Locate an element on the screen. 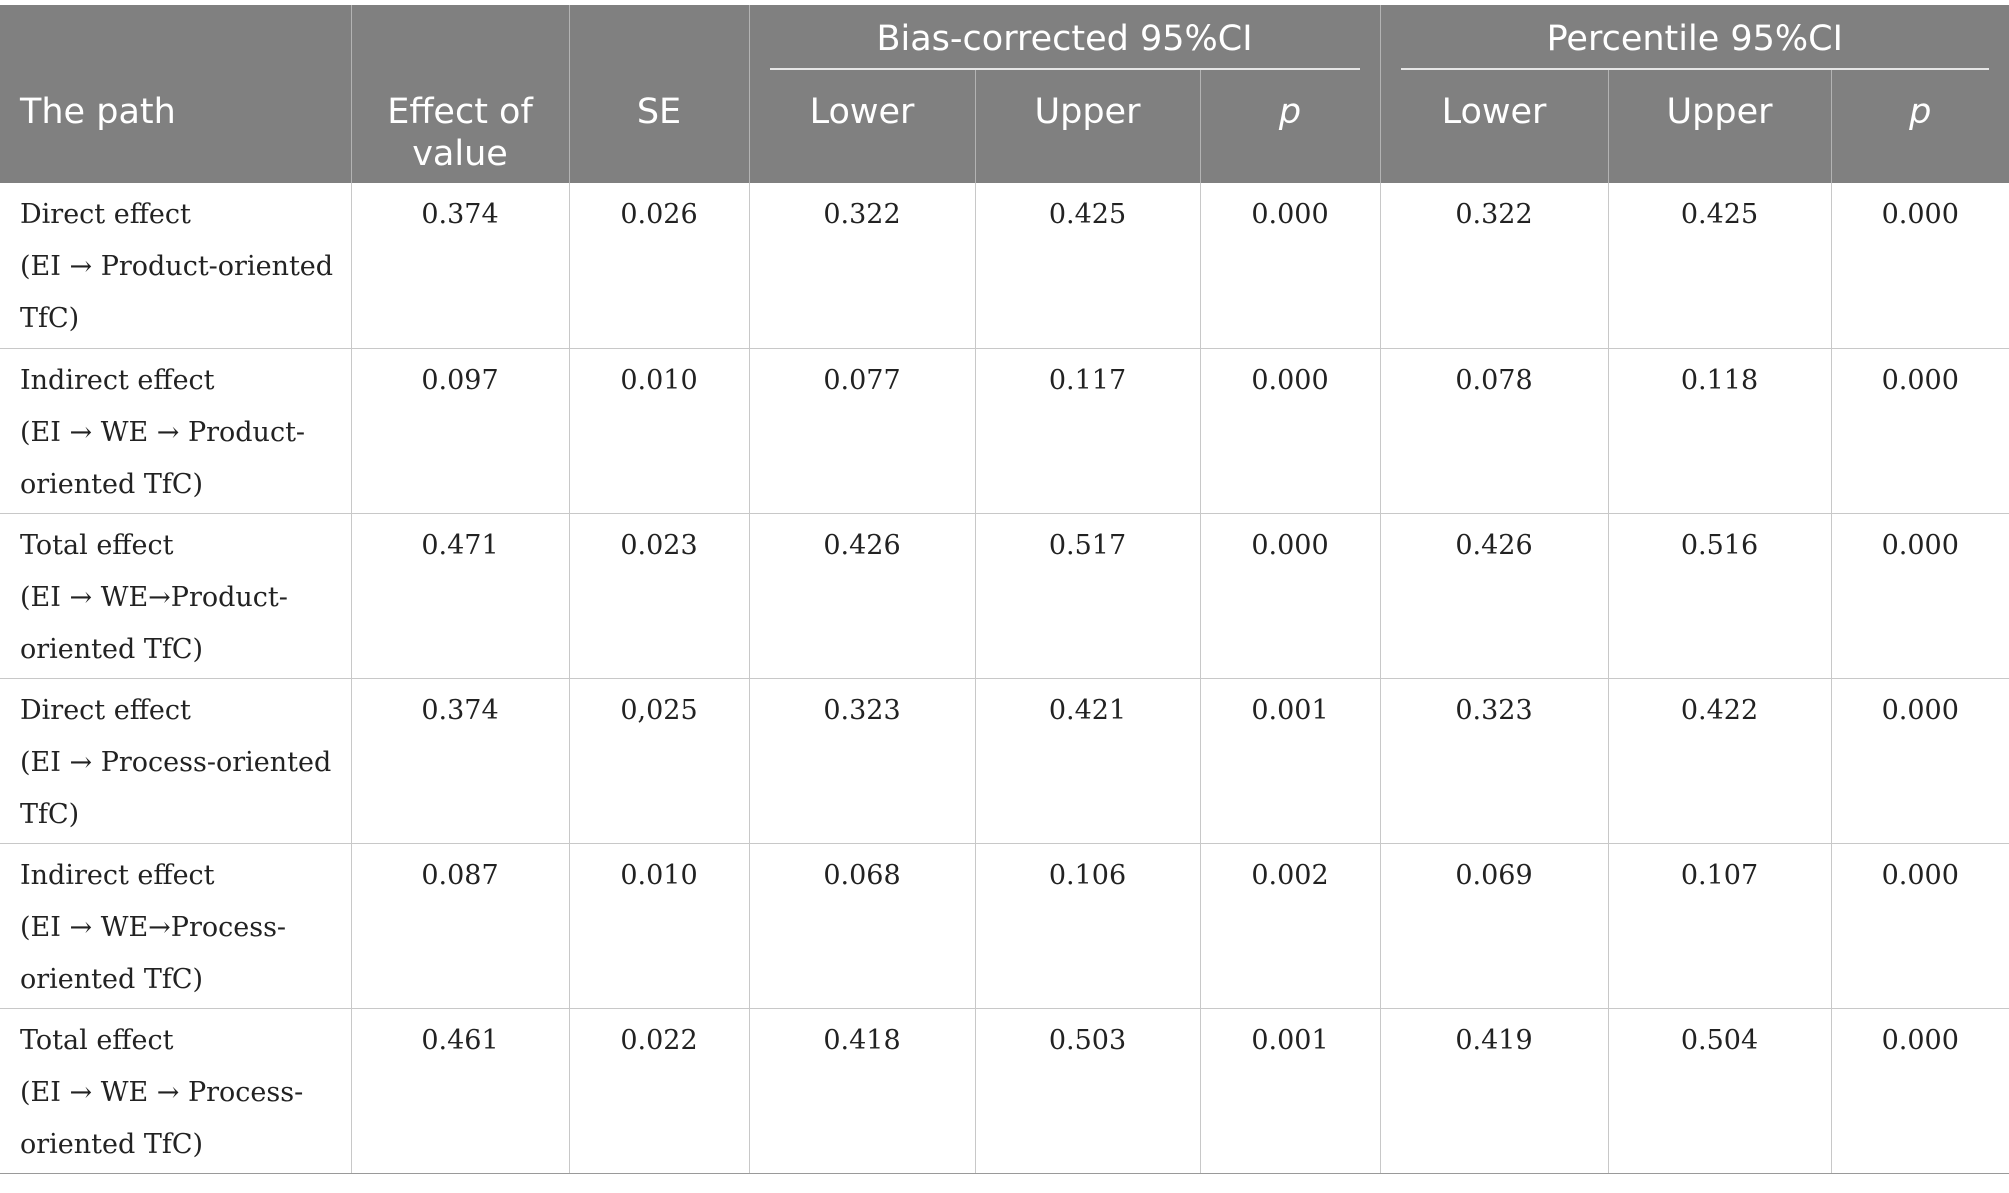 This screenshot has height=1193, width=2009. pc-upper-cell: 0.118 is located at coordinates (1719, 431).